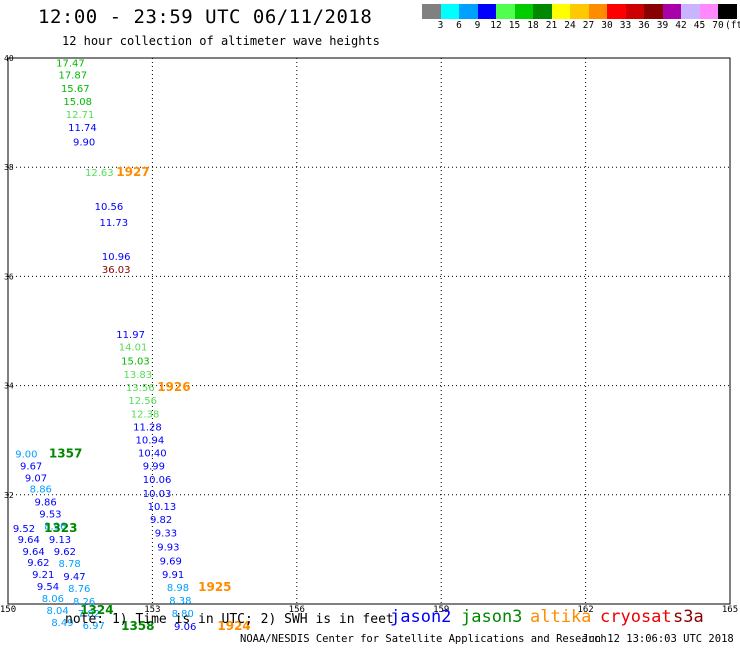 The image size is (740, 650). Describe the element at coordinates (658, 639) in the screenshot. I see `timestamp-text: Jun 12 13:06:03 UTC 2018` at that location.